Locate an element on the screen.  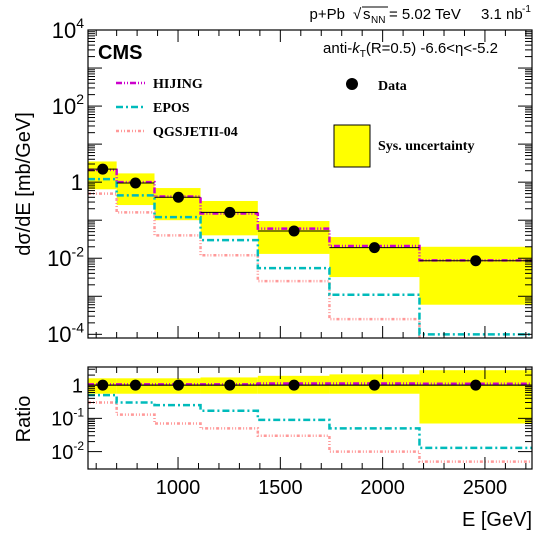
header: p+Pb √ s NN = 5.02 TeV 3.1 nb -1 is located at coordinates (421, 15).